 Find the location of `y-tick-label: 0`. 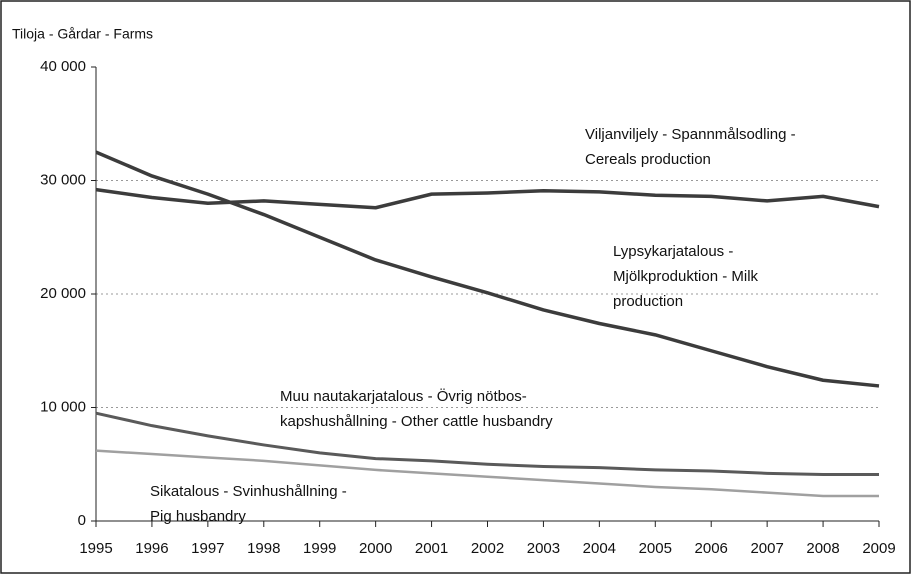

y-tick-label: 0 is located at coordinates (82, 520).